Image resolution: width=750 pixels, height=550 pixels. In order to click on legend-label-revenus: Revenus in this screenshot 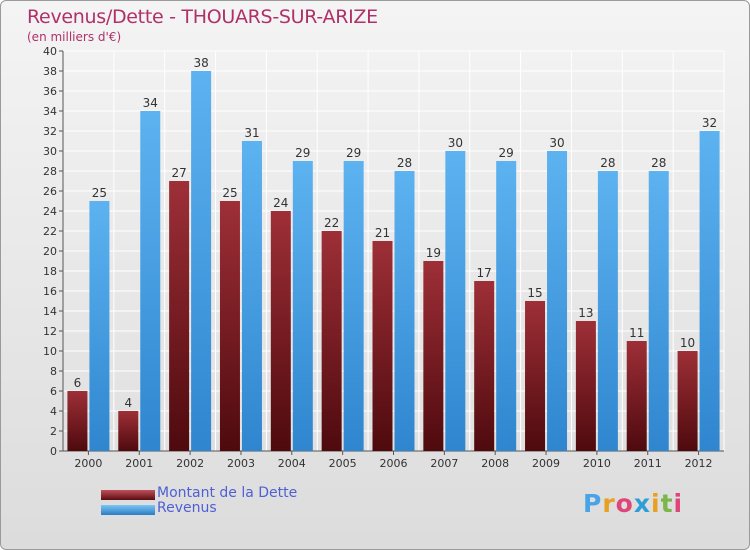, I will do `click(187, 508)`.